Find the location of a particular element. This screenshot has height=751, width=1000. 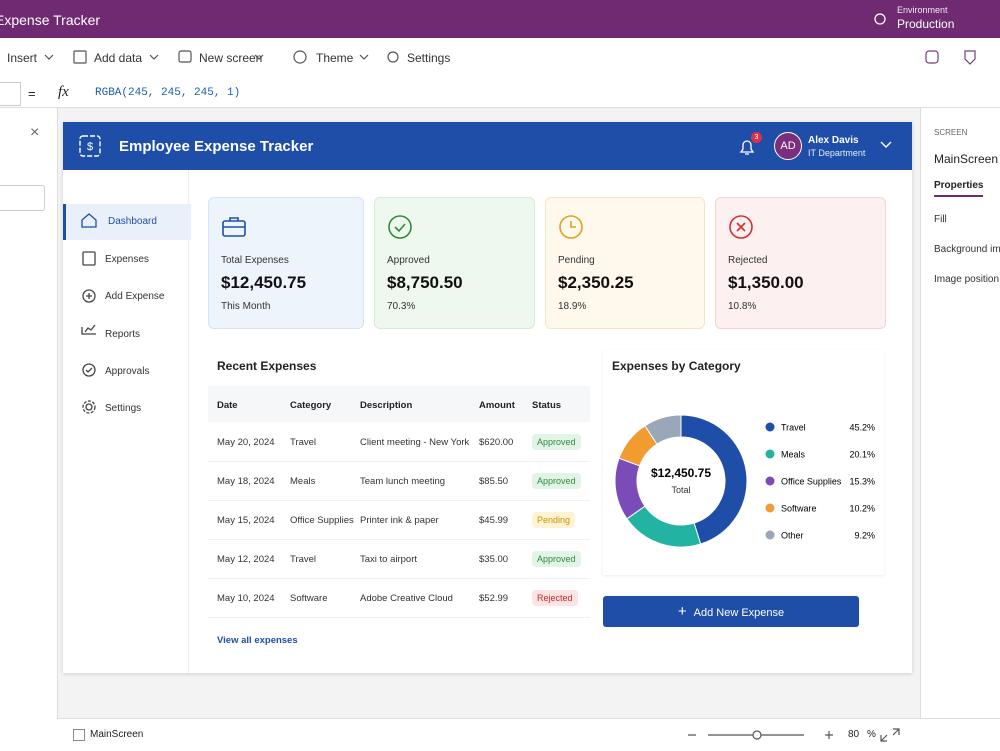

property-dropdown is located at coordinates (10, 94).